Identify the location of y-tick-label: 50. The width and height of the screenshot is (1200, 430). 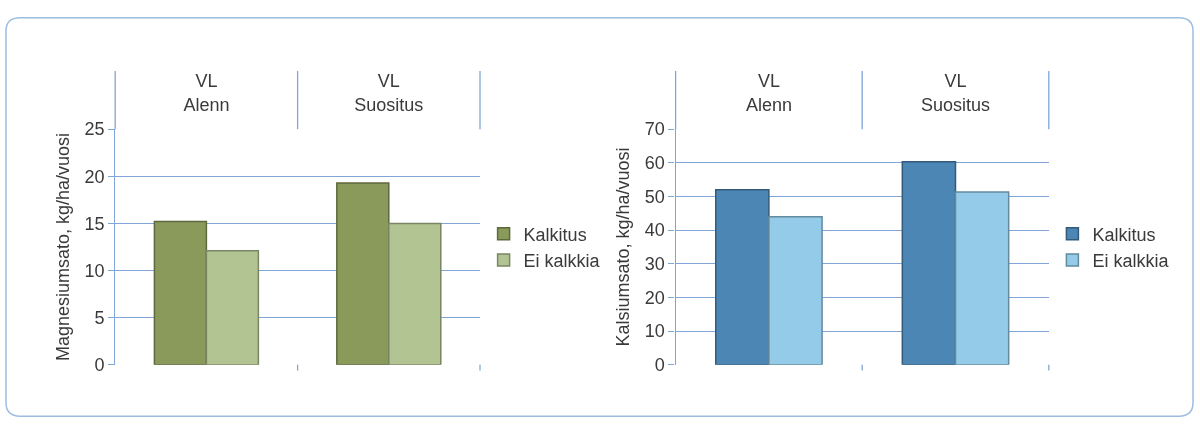
(654, 196).